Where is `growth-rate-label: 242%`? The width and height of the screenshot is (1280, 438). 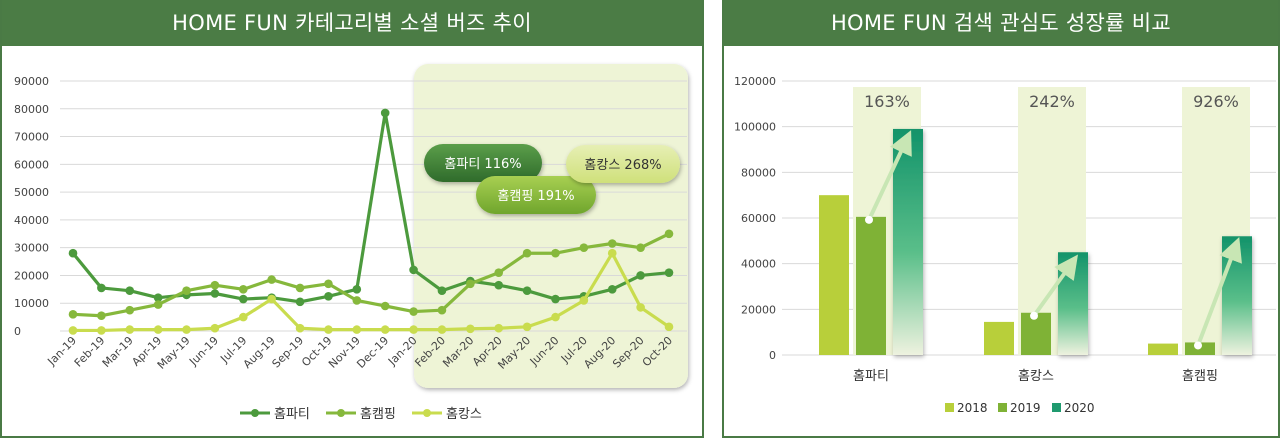
growth-rate-label: 242% is located at coordinates (1052, 101).